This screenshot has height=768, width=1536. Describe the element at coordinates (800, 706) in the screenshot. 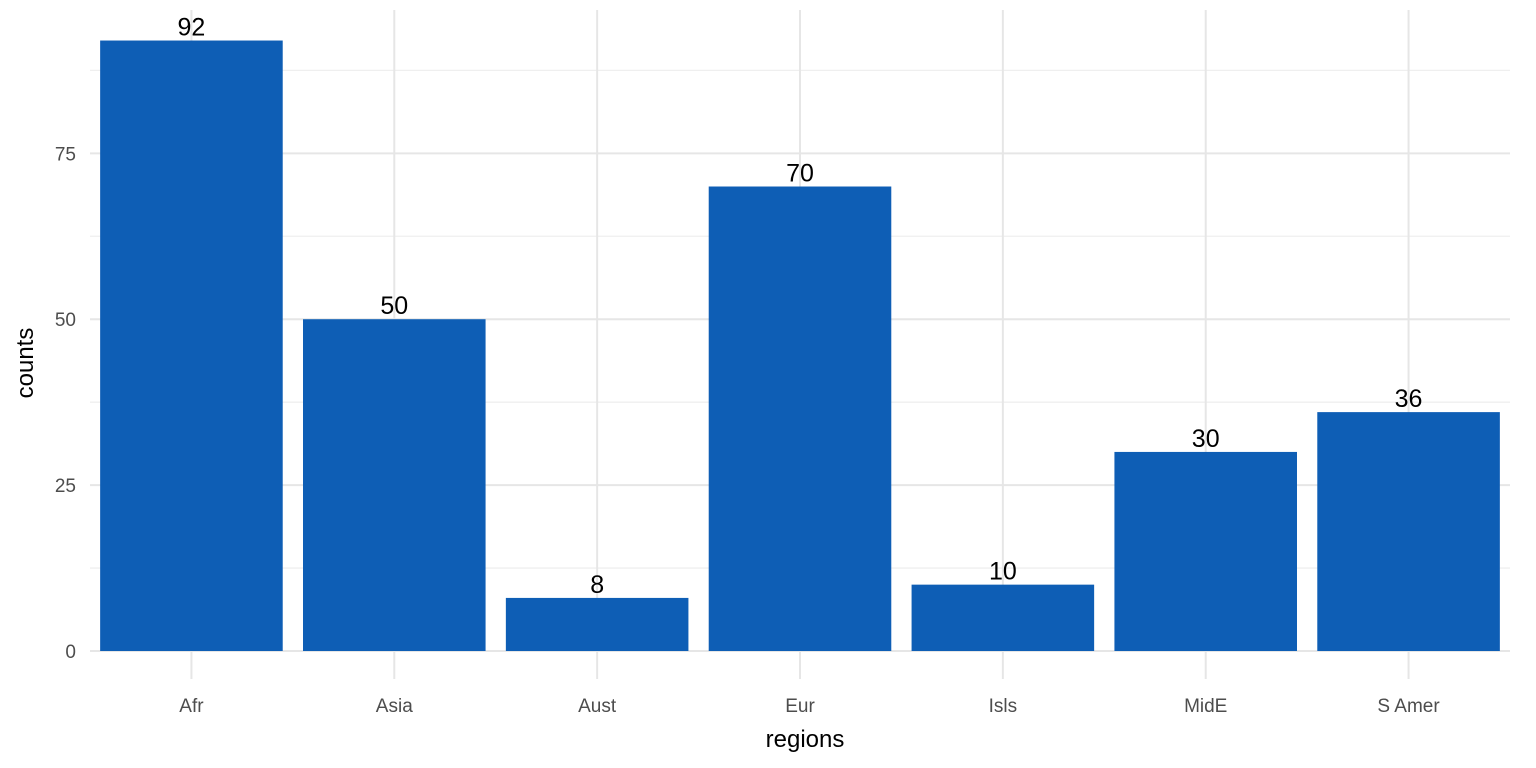

I see `x-tick-label: Eur` at that location.